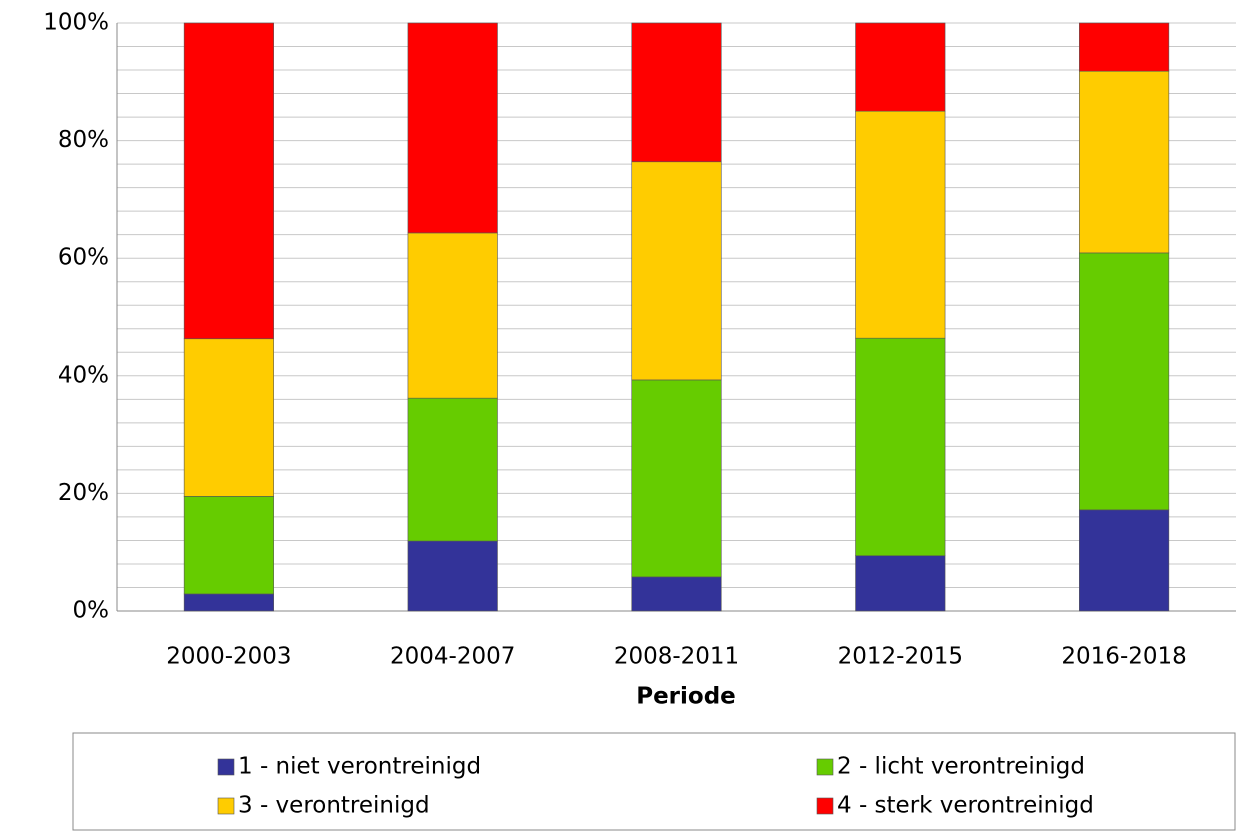 This screenshot has width=1236, height=831. I want to click on y-tick-label: 80%, so click(83, 140).